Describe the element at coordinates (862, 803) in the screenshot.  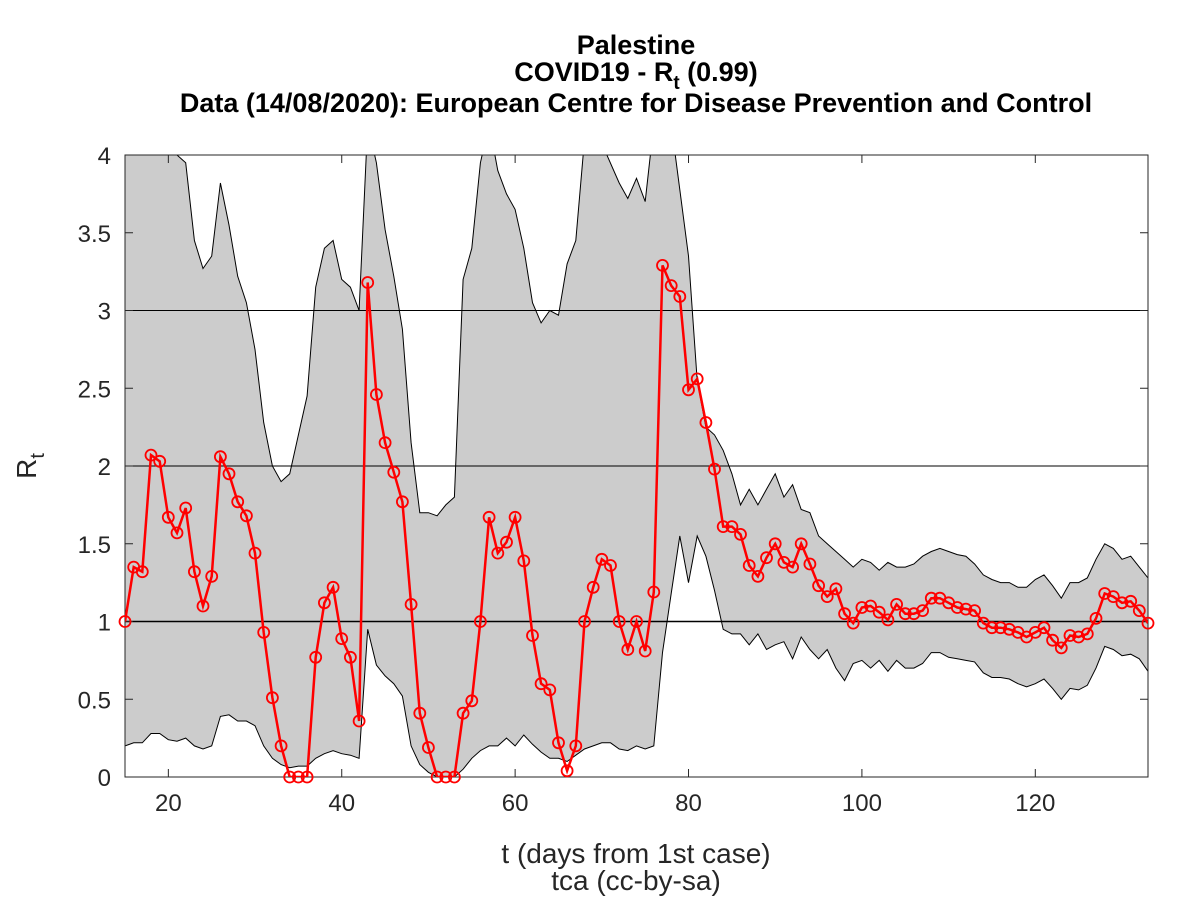
I see `x-tick-label: 100` at that location.